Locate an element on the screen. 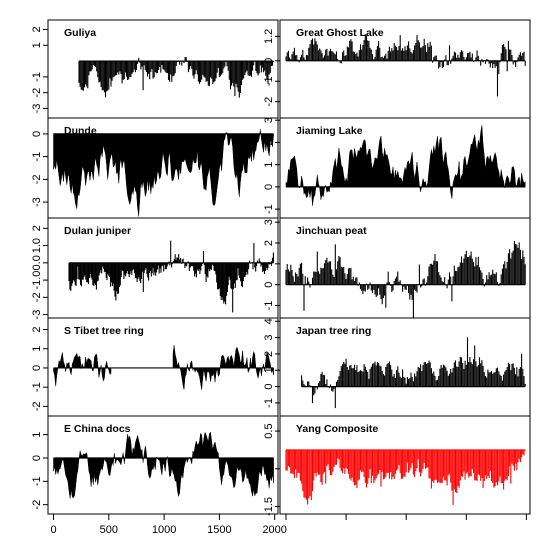 The image size is (556, 555). panel-7: -1 0 1 2 3 Jinchuan peat is located at coordinates (397, 268).